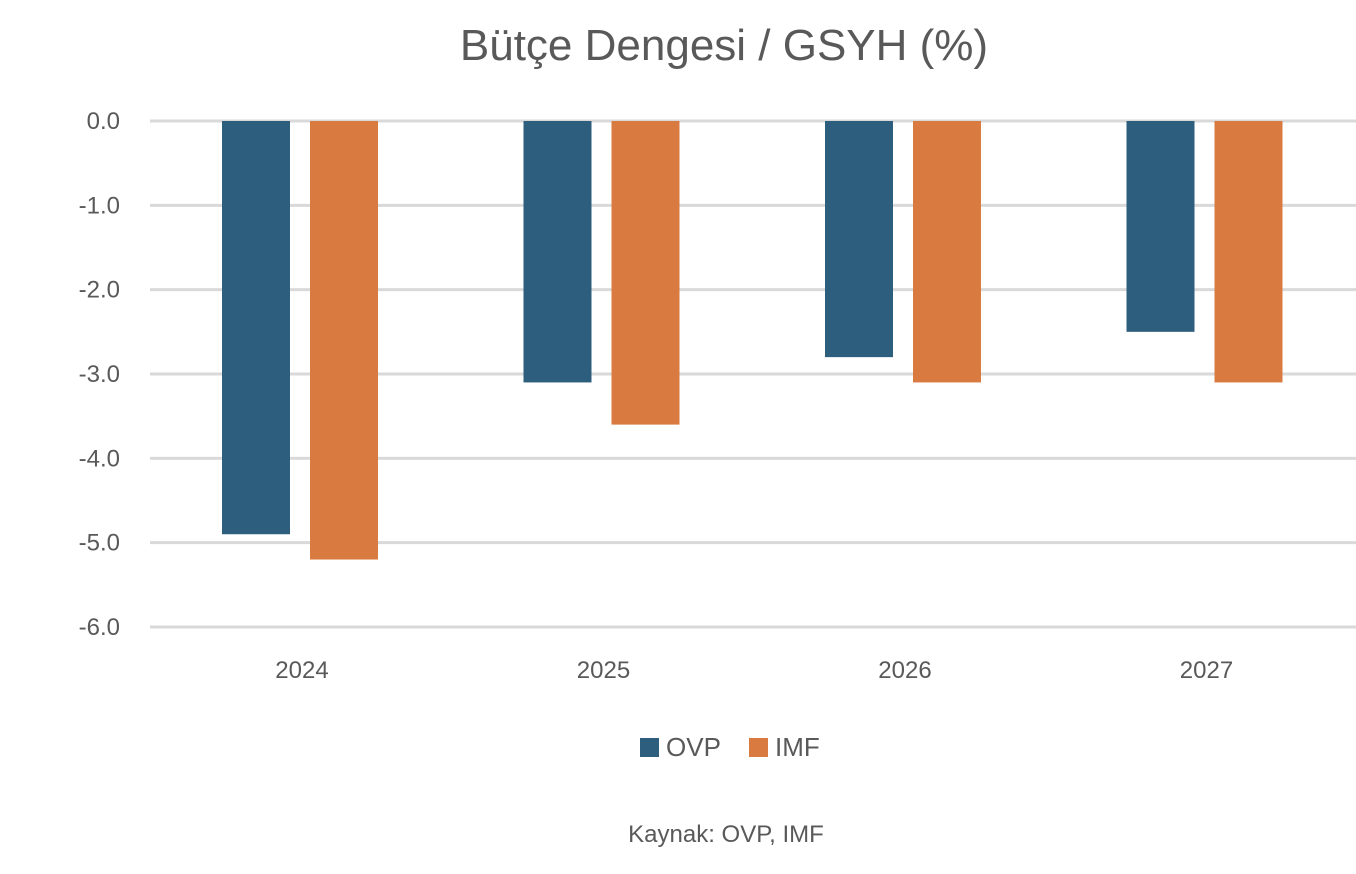 The width and height of the screenshot is (1356, 874). I want to click on bar-ovp-2024, so click(256, 328).